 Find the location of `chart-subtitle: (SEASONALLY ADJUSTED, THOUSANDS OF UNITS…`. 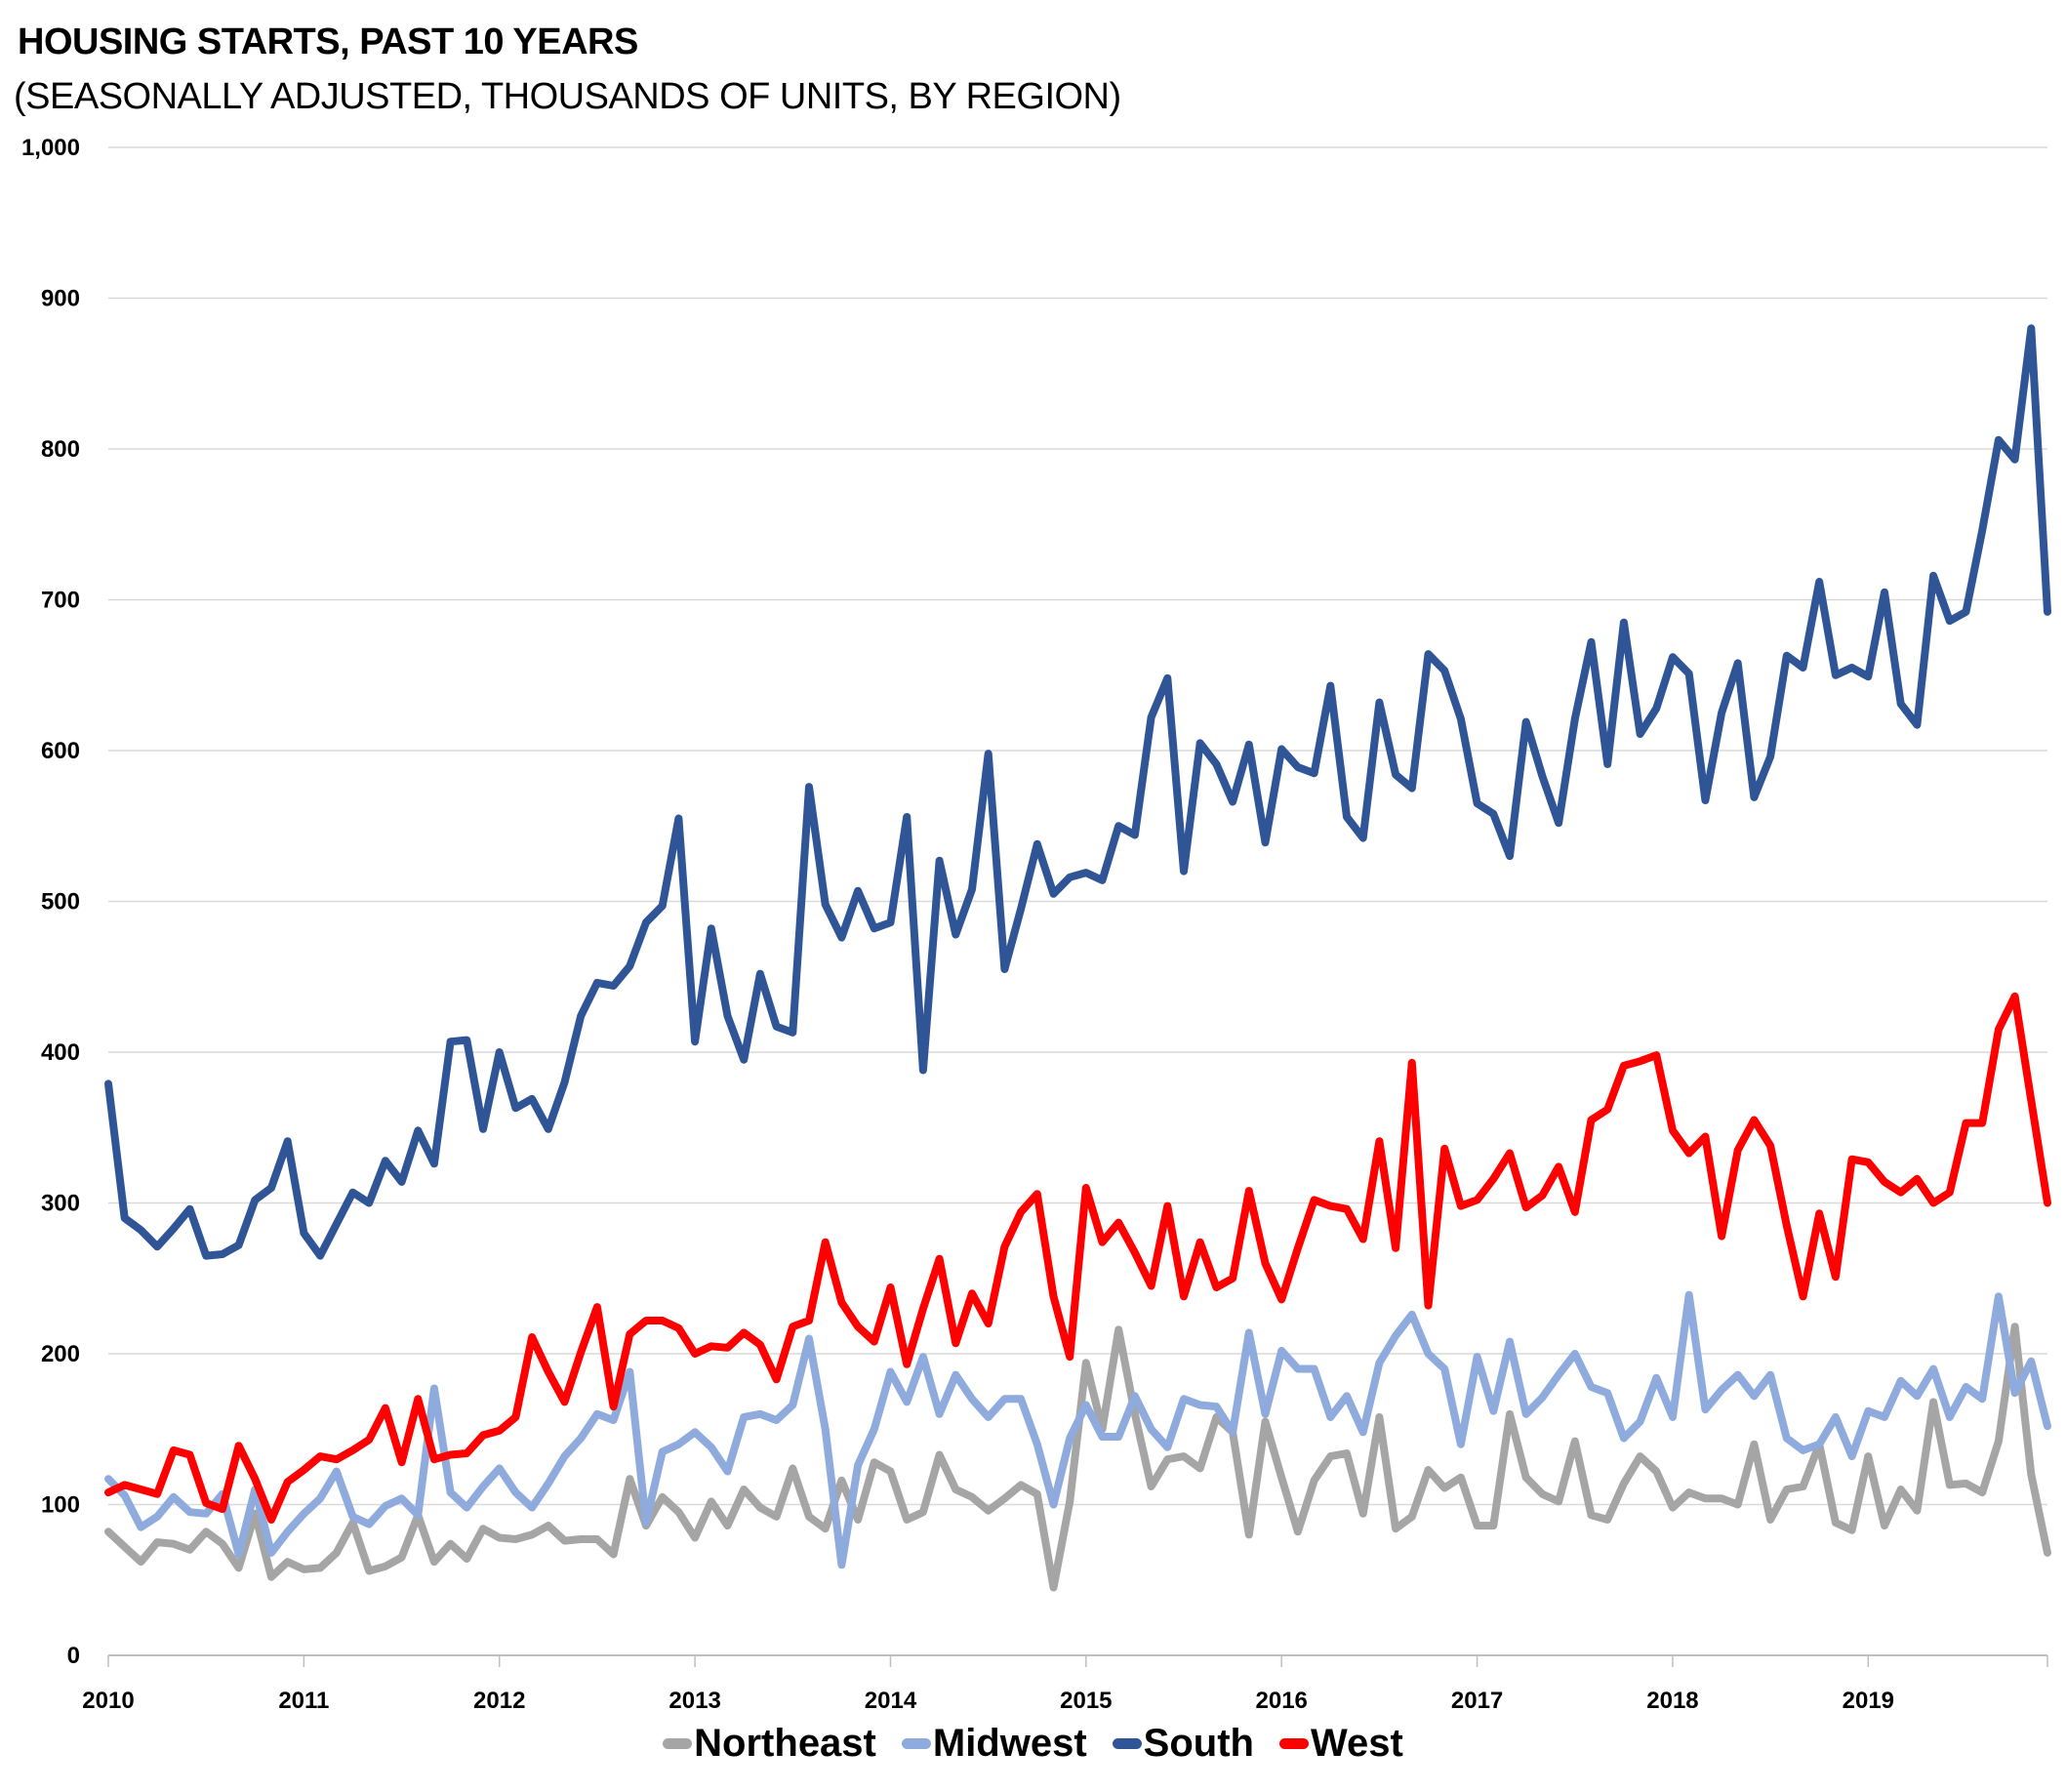

chart-subtitle: (SEASONALLY ADJUSTED, THOUSANDS OF UNITS… is located at coordinates (567, 96).